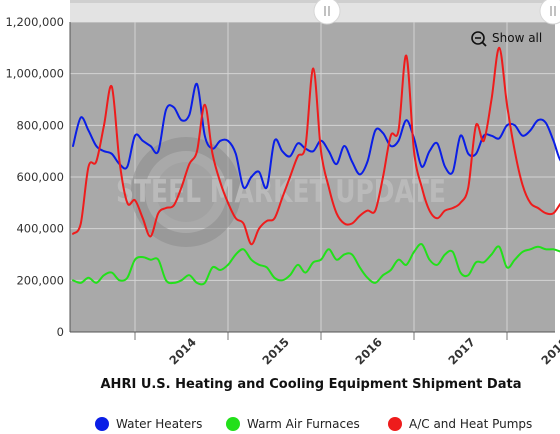 The image size is (560, 434). What do you see at coordinates (303, 424) in the screenshot?
I see `legend-label: Warm Air Furnaces` at bounding box center [303, 424].